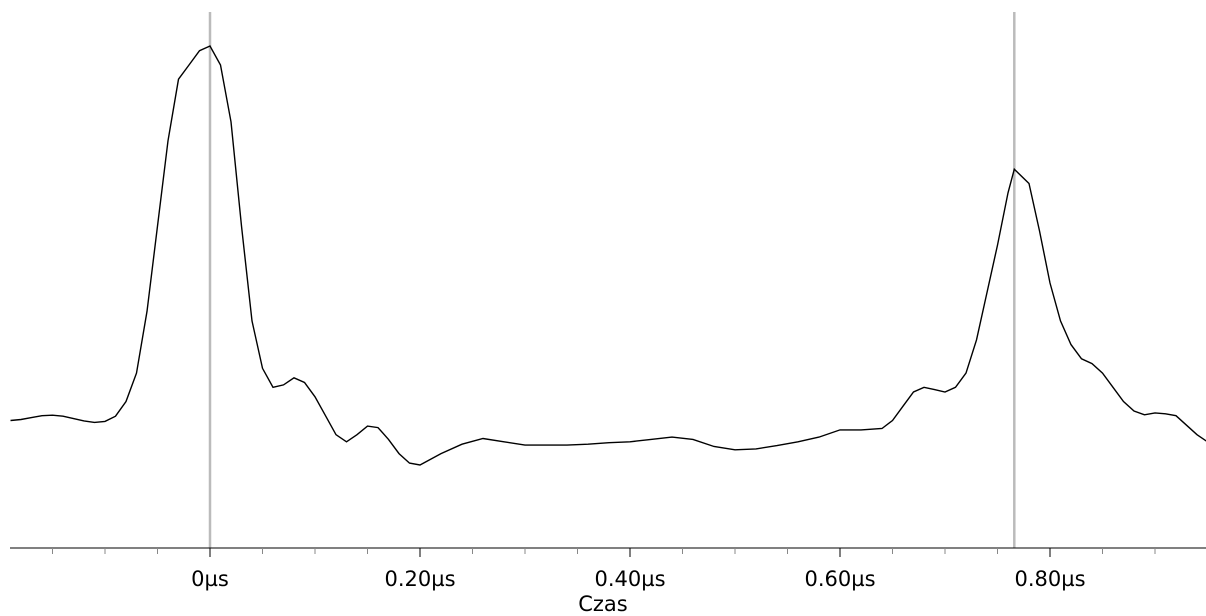 The height and width of the screenshot is (616, 1206). What do you see at coordinates (629, 579) in the screenshot?
I see `x-tick-label: 0.40µs` at bounding box center [629, 579].